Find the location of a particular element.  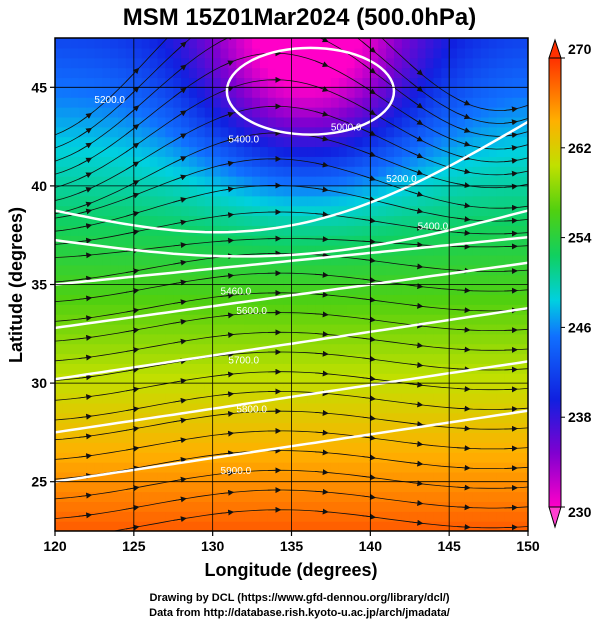

colorbar-tick-label: 238 is located at coordinates (580, 417).